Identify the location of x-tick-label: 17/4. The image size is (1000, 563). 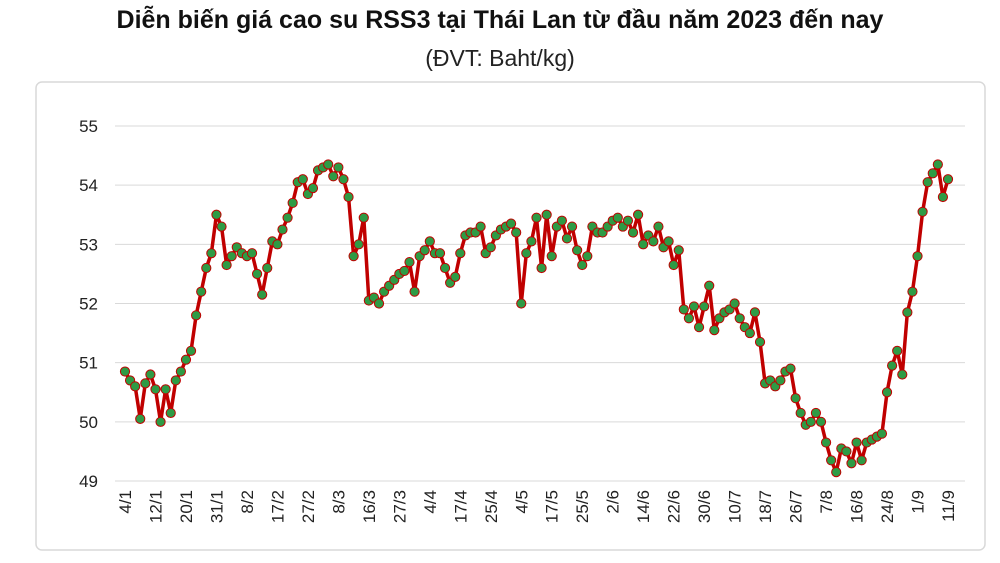
(460, 506).